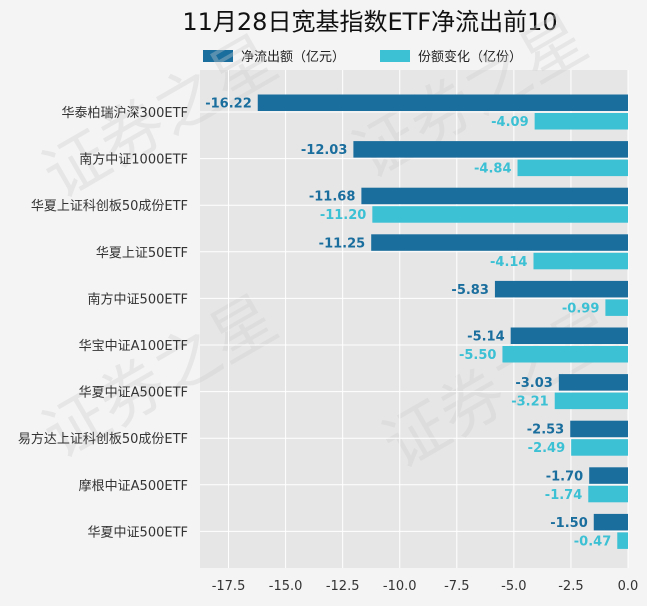 This screenshot has height=606, width=647. I want to click on category-label: 南方中证1000ETF, so click(133, 160).